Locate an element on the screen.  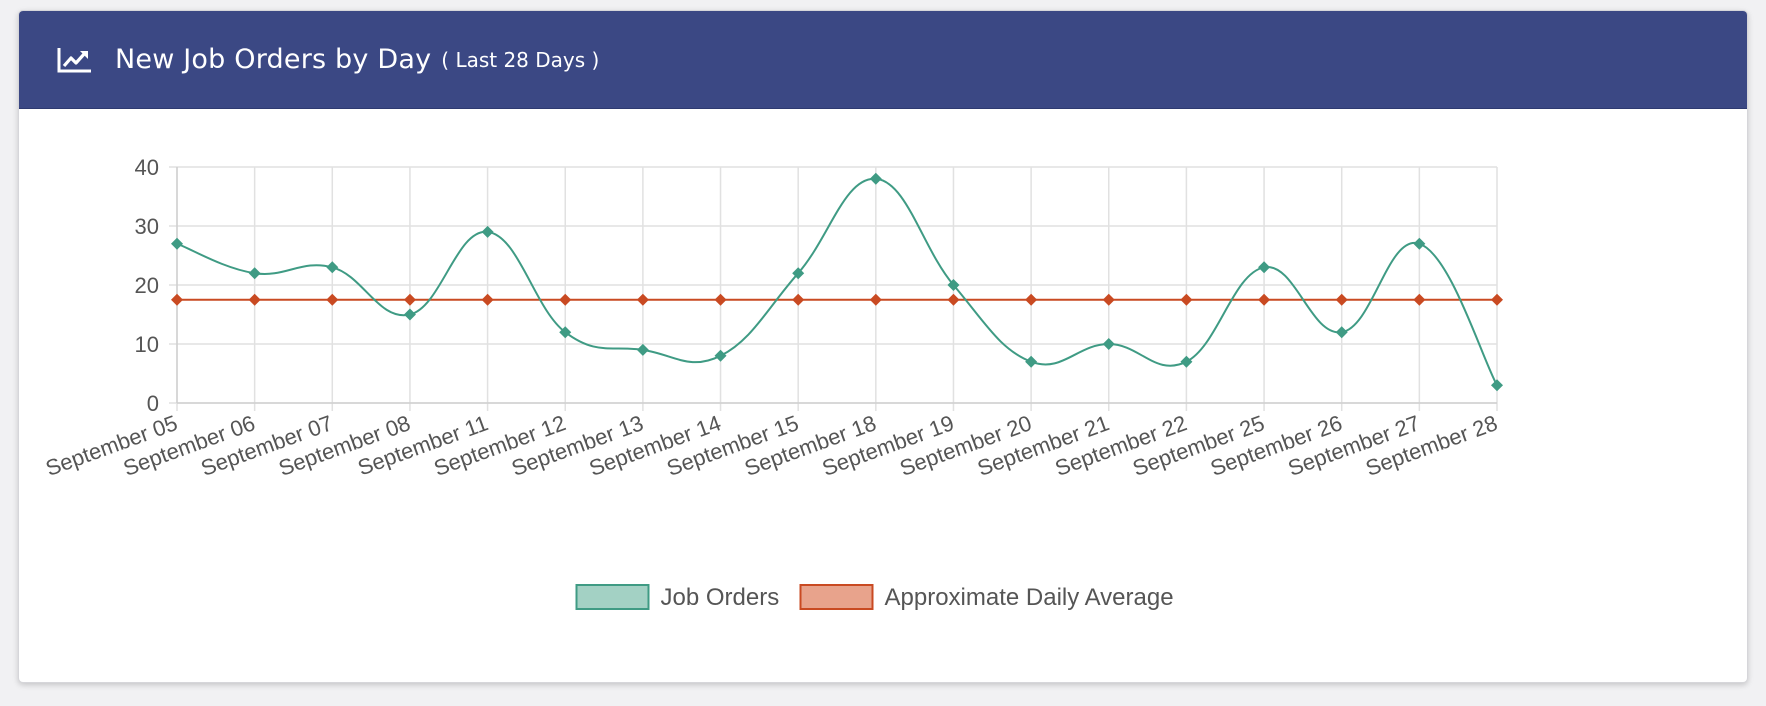
y-tick-label: 20 is located at coordinates (147, 285).